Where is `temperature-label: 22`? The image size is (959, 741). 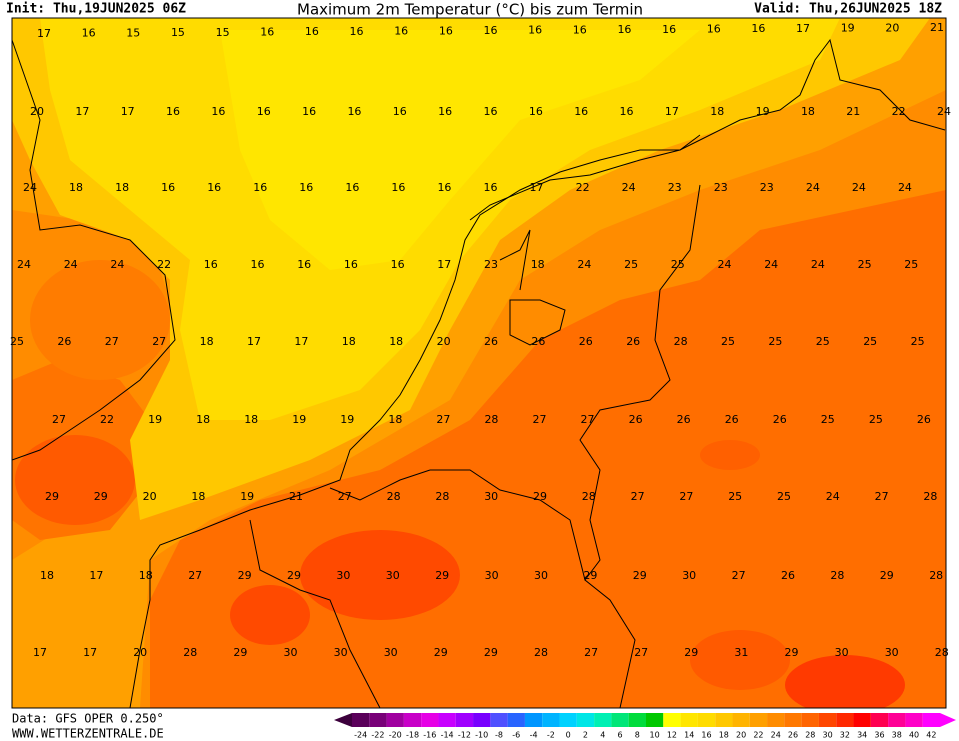
temperature-label: 22 is located at coordinates (164, 264).